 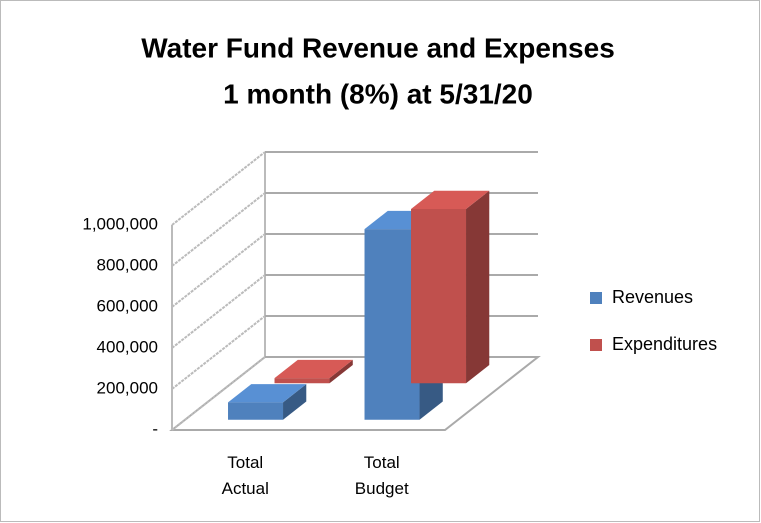 What do you see at coordinates (120, 223) in the screenshot?
I see `y-tick-label: 1,000,000` at bounding box center [120, 223].